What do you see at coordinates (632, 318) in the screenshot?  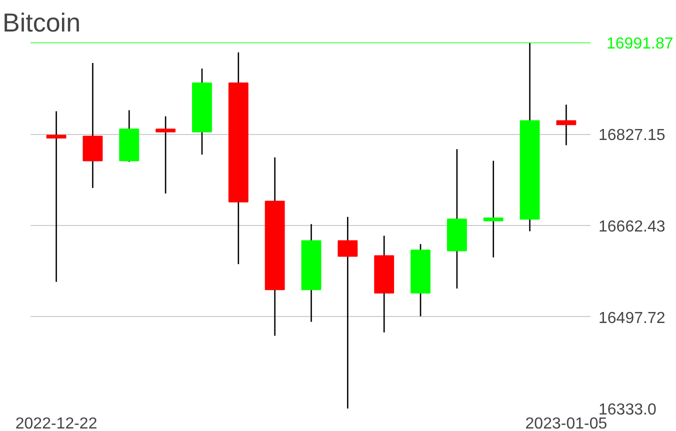 I see `y-tick-label: 16497.72` at bounding box center [632, 318].